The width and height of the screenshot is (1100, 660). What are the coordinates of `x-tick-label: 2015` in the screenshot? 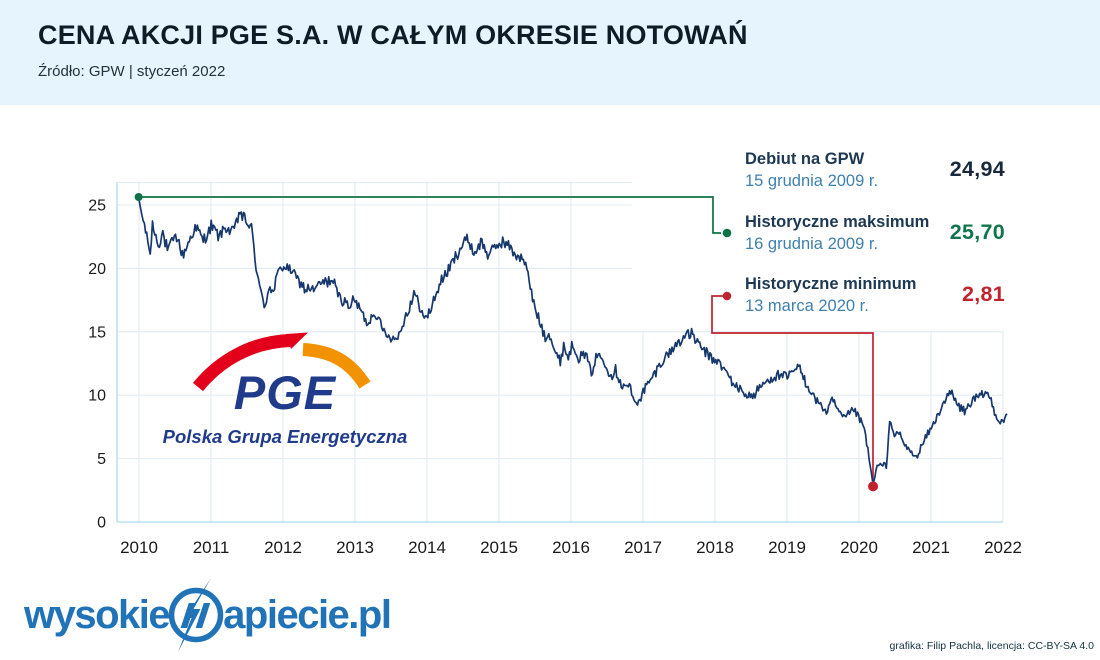 It's located at (499, 547).